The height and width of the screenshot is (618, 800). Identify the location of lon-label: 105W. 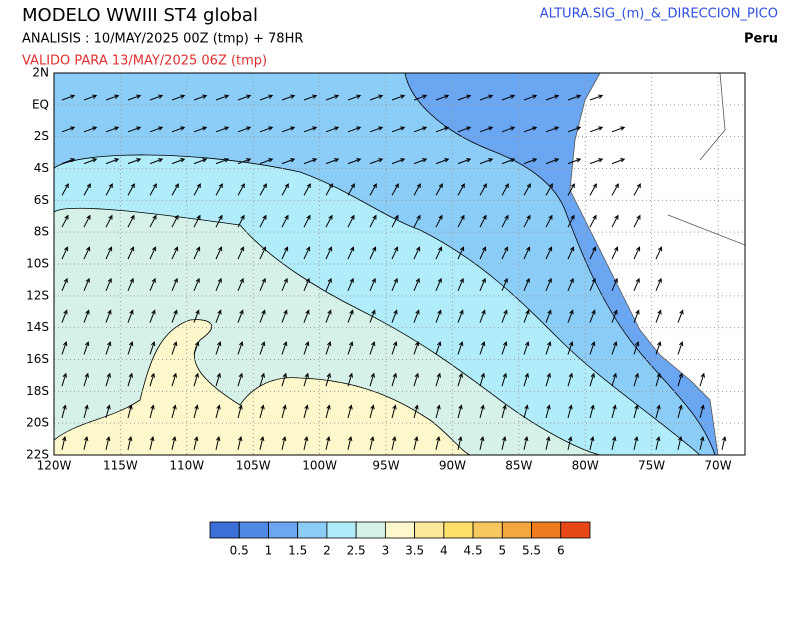
(253, 466).